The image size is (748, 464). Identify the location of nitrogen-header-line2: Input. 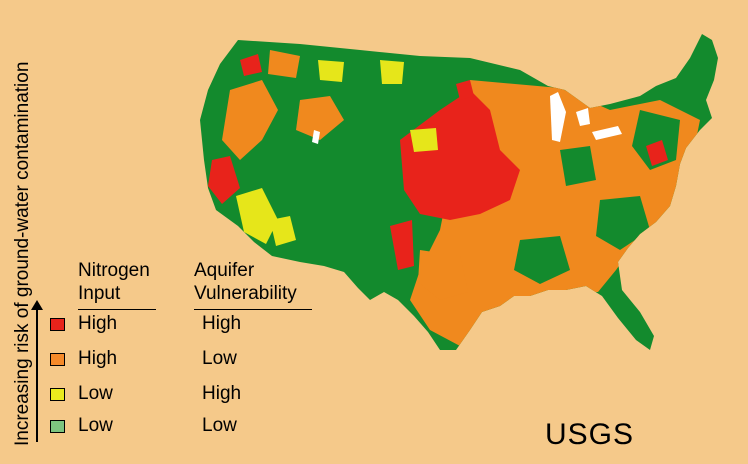
(99, 293).